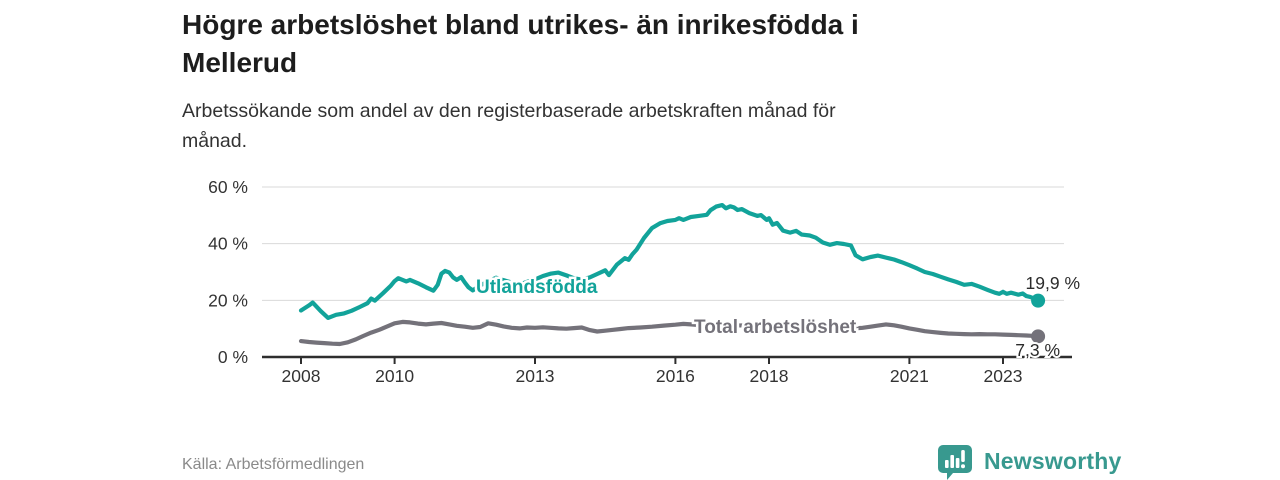  I want to click on end-value-label-total: 7,3 %, so click(1037, 350).